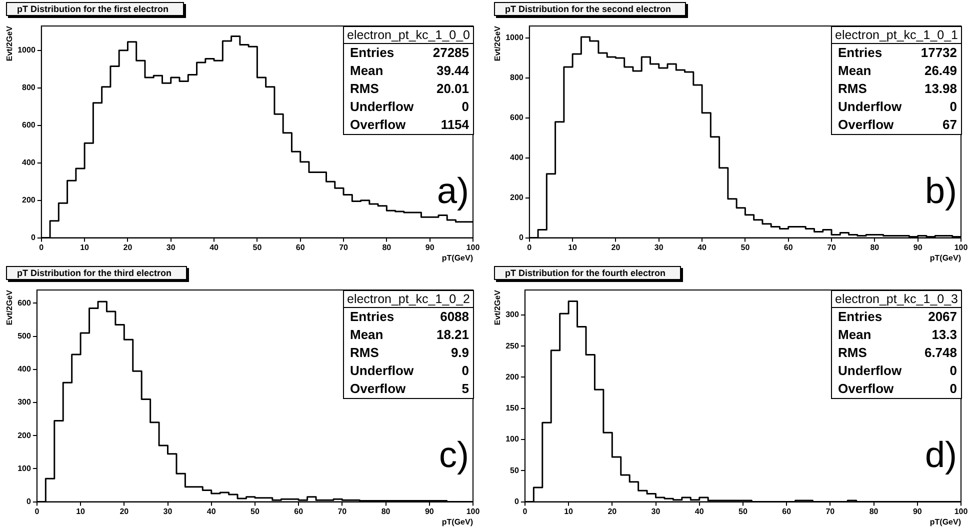 The height and width of the screenshot is (527, 975). I want to click on annotation: electron_pt_kc_1_0_0, so click(409, 35).